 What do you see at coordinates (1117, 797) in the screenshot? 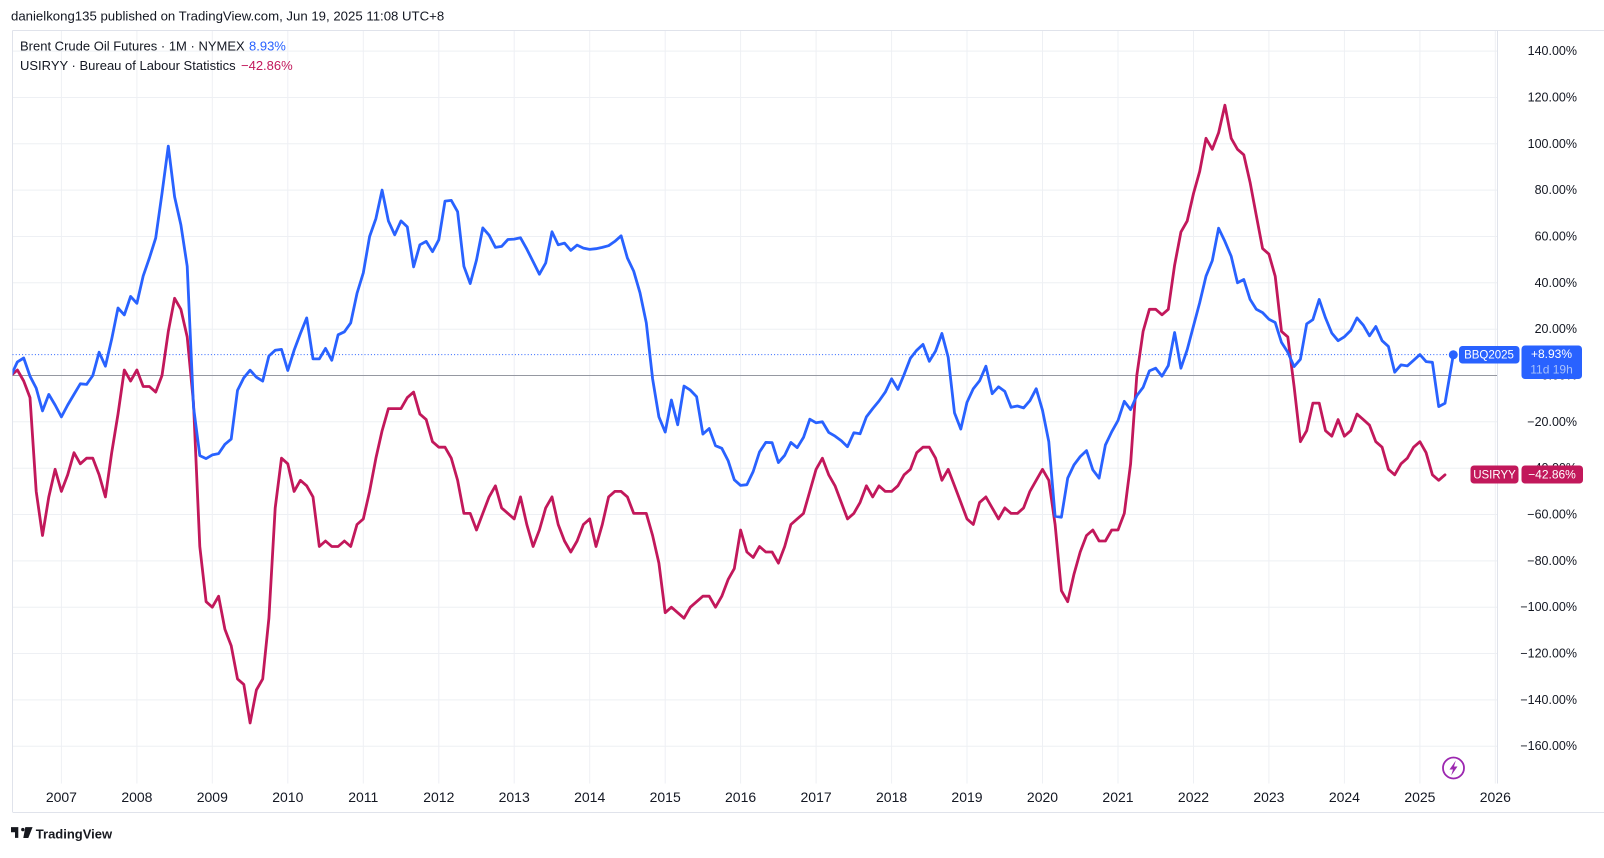
I see `svg-text: 2021` at bounding box center [1117, 797].